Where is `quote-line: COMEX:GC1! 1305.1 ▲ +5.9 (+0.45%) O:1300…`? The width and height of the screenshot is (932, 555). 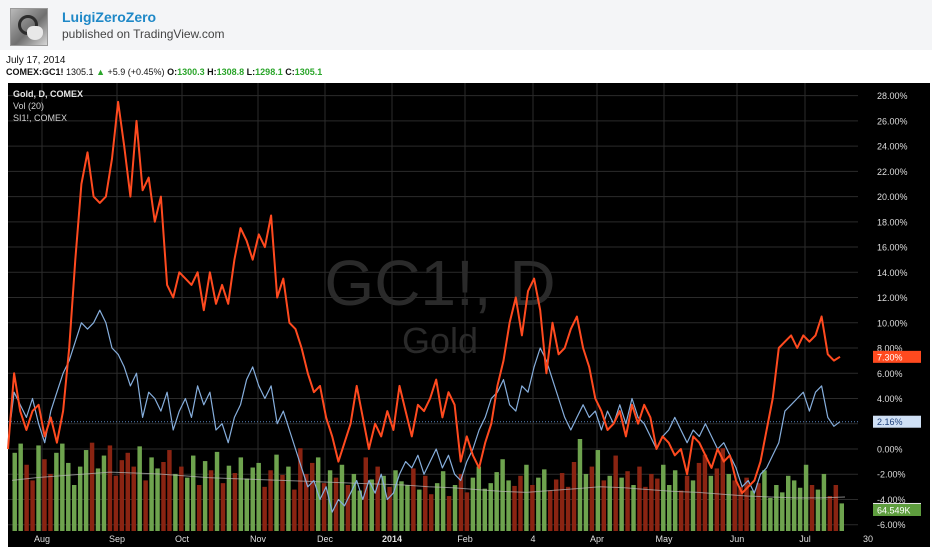 quote-line: COMEX:GC1! 1305.1 ▲ +5.9 (+0.45%) O:1300… is located at coordinates (164, 72).